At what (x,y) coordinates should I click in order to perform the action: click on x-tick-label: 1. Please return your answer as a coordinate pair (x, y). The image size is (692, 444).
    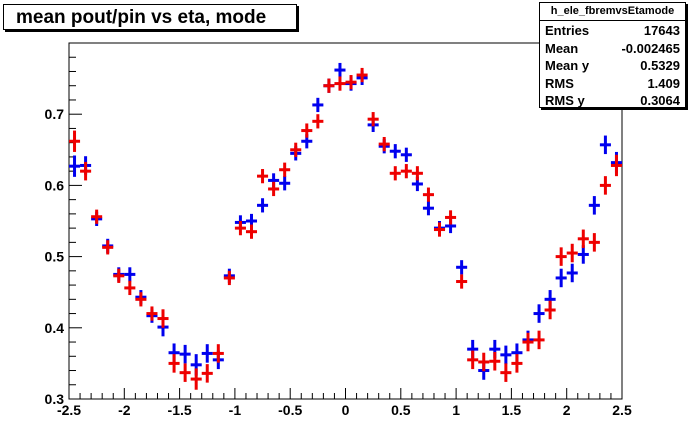
    Looking at the image, I should click on (456, 410).